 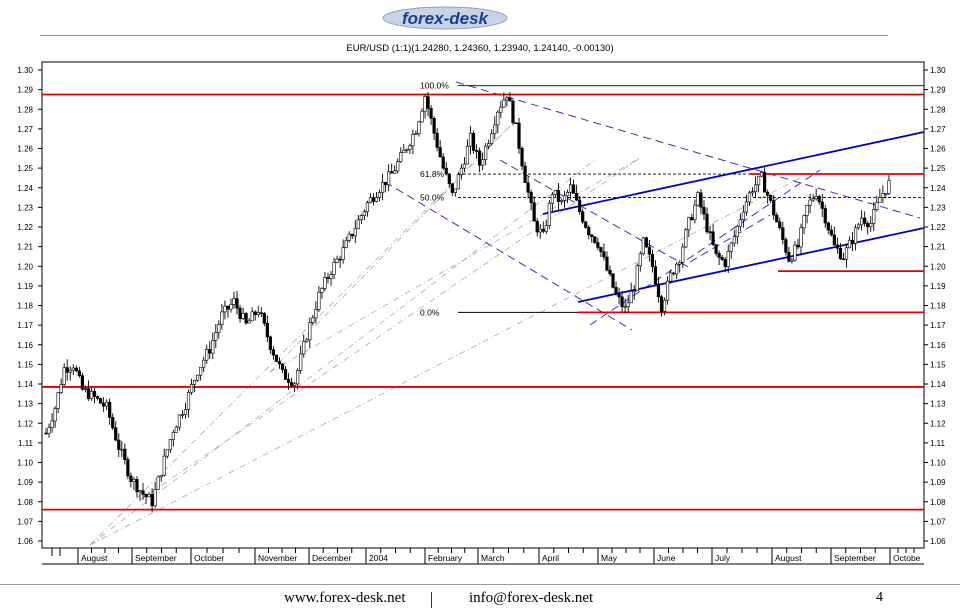 I want to click on y-tick-label-right: 1.20, so click(x=938, y=266).